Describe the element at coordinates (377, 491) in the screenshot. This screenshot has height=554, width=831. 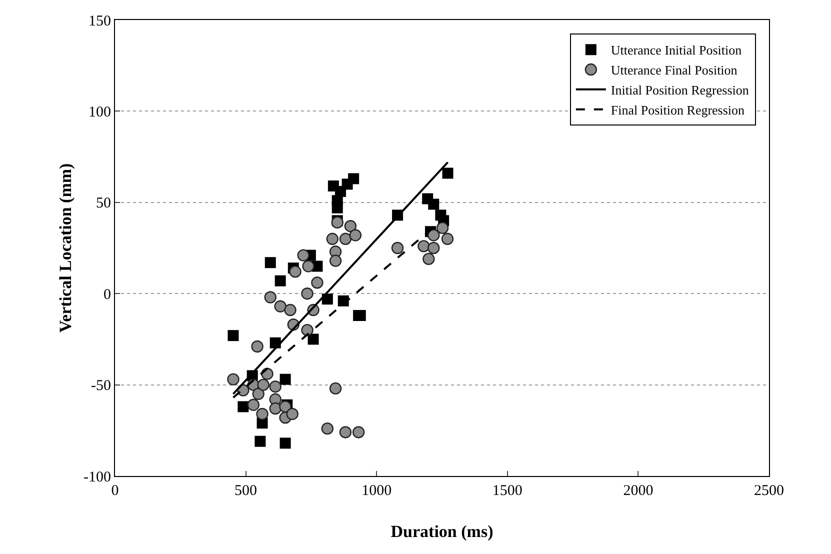
I see `x-tick-label: 1000` at that location.